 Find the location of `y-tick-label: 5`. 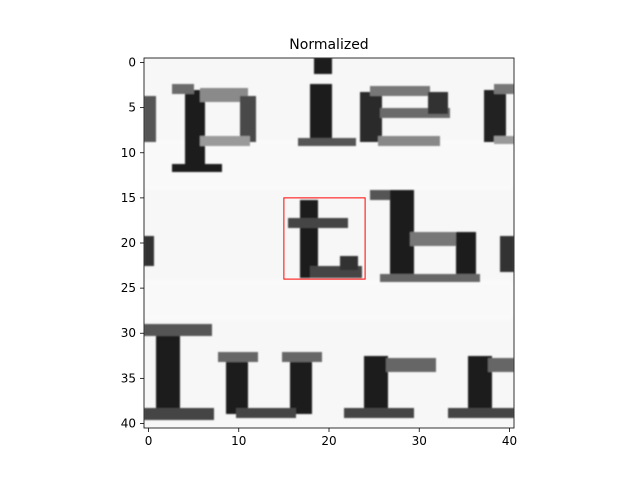

y-tick-label: 5 is located at coordinates (132, 108).